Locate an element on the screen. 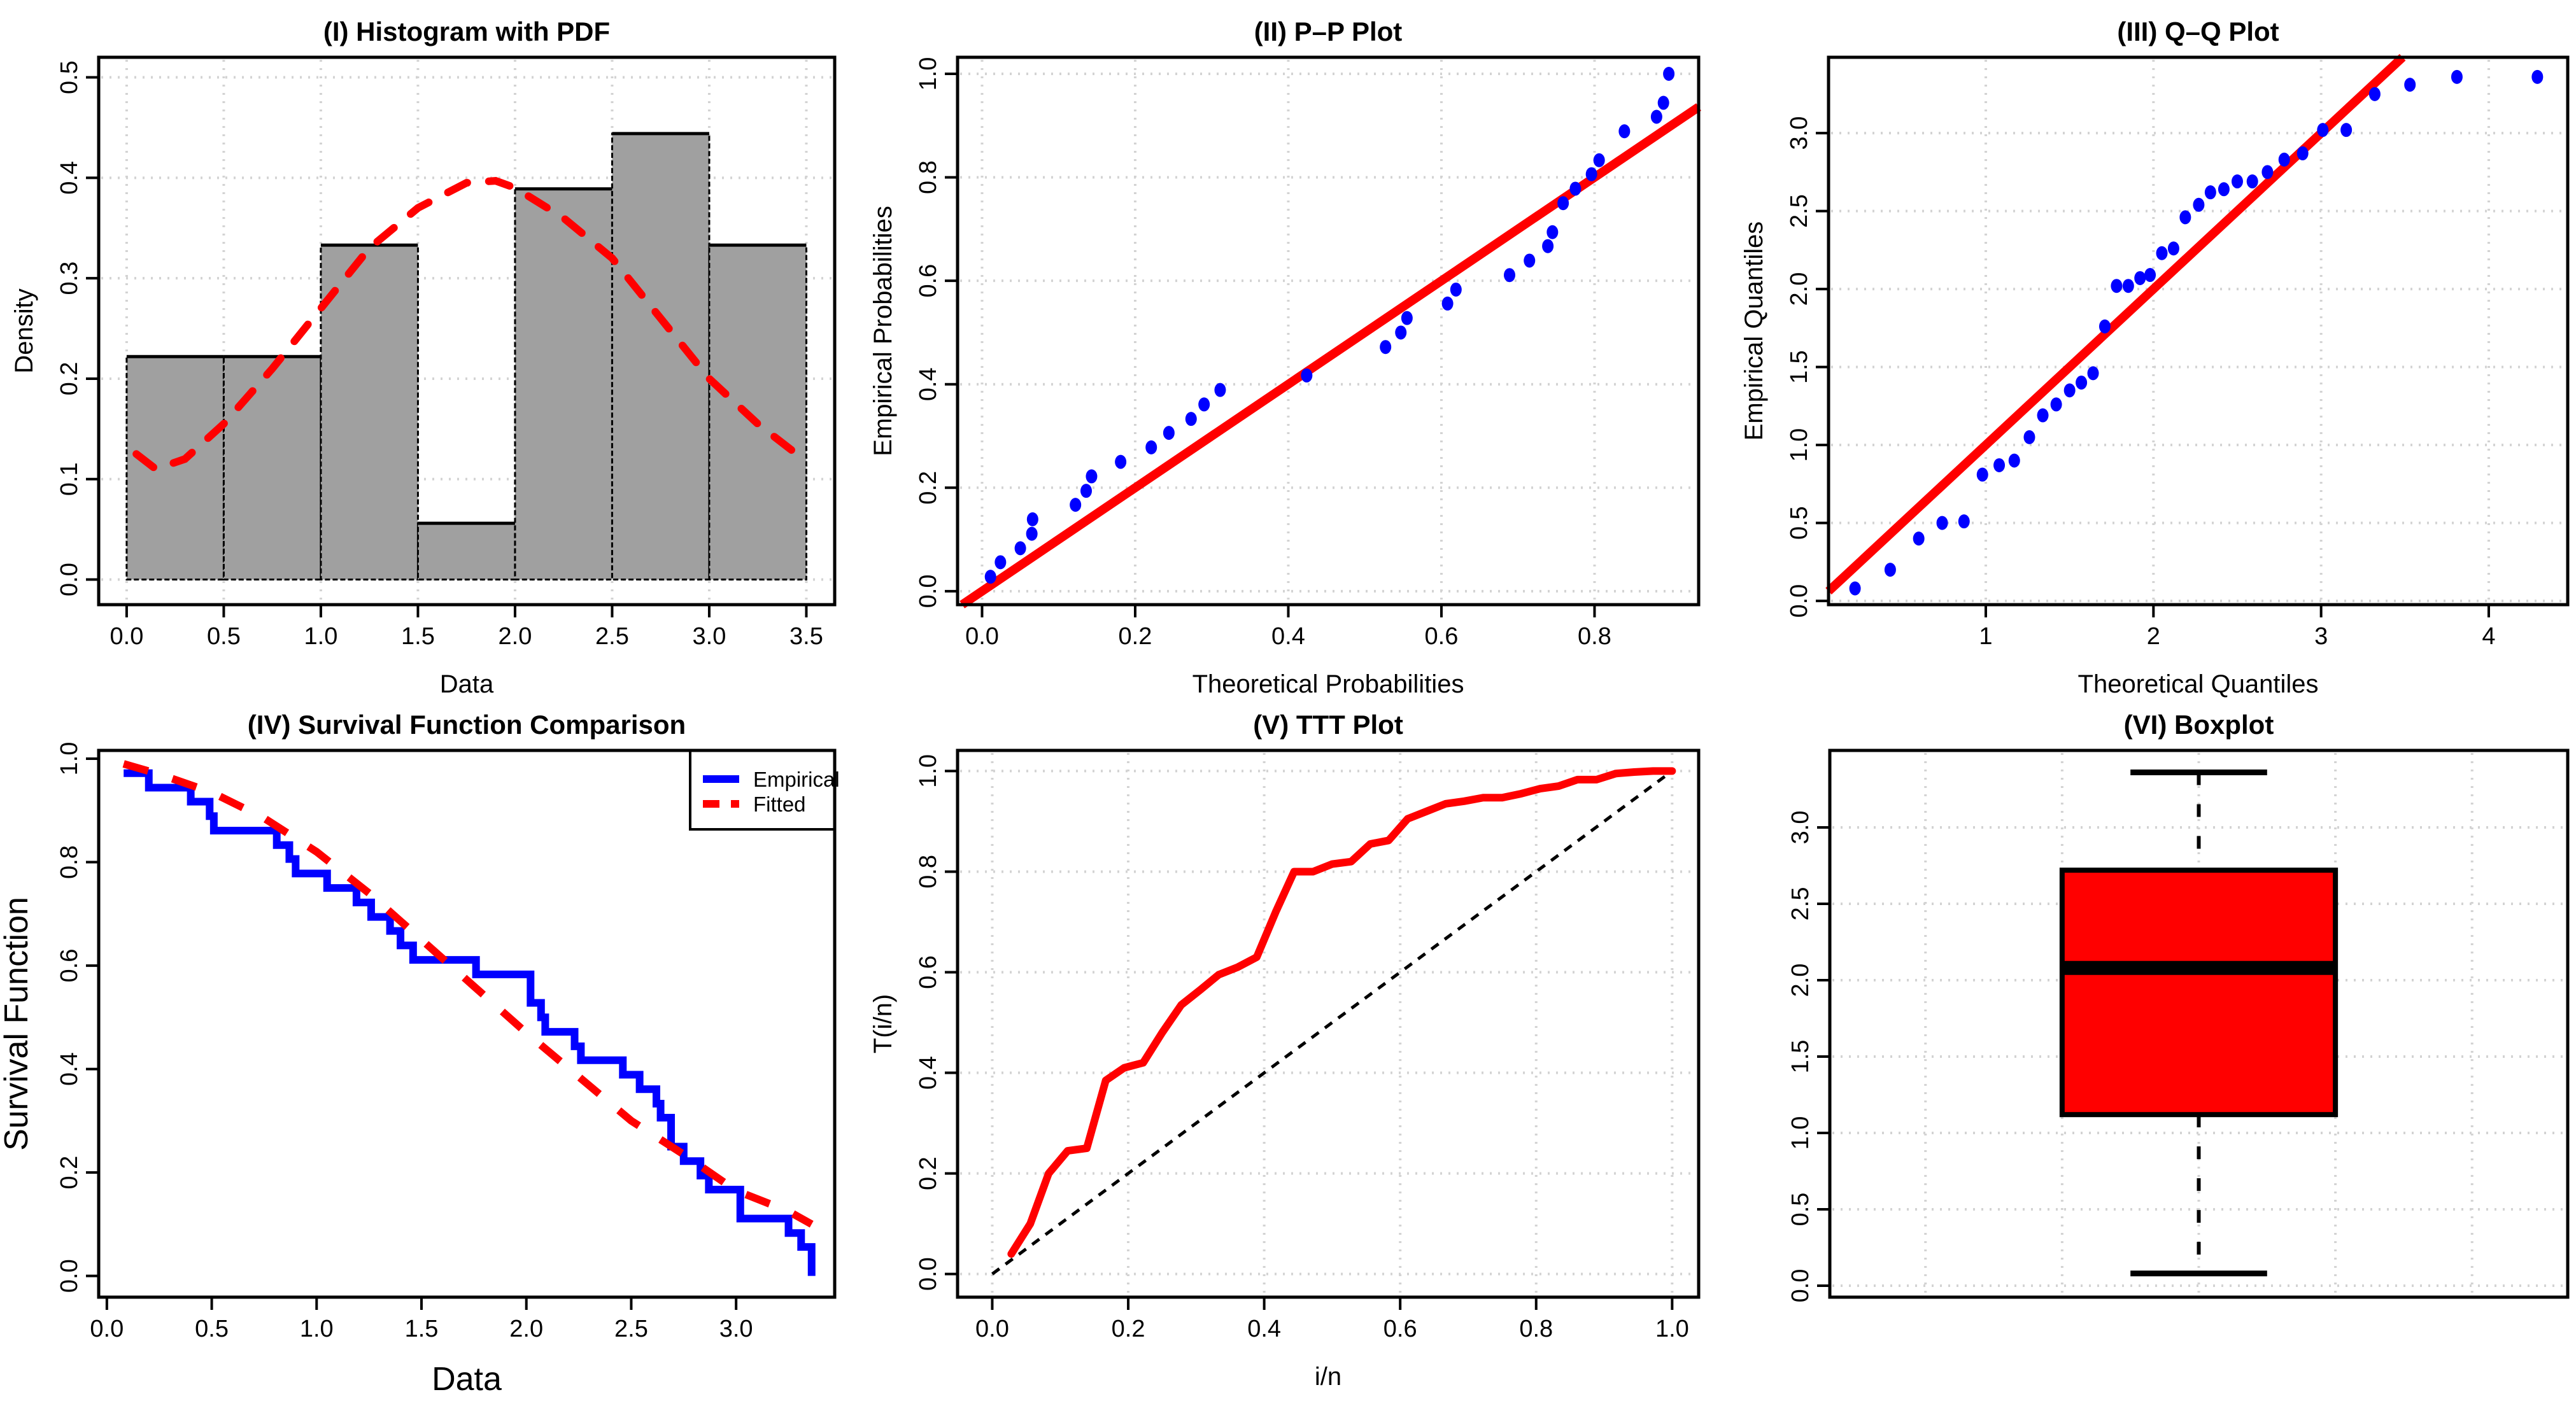 This screenshot has height=1406, width=2576. y-axis-label: Density is located at coordinates (24, 330).